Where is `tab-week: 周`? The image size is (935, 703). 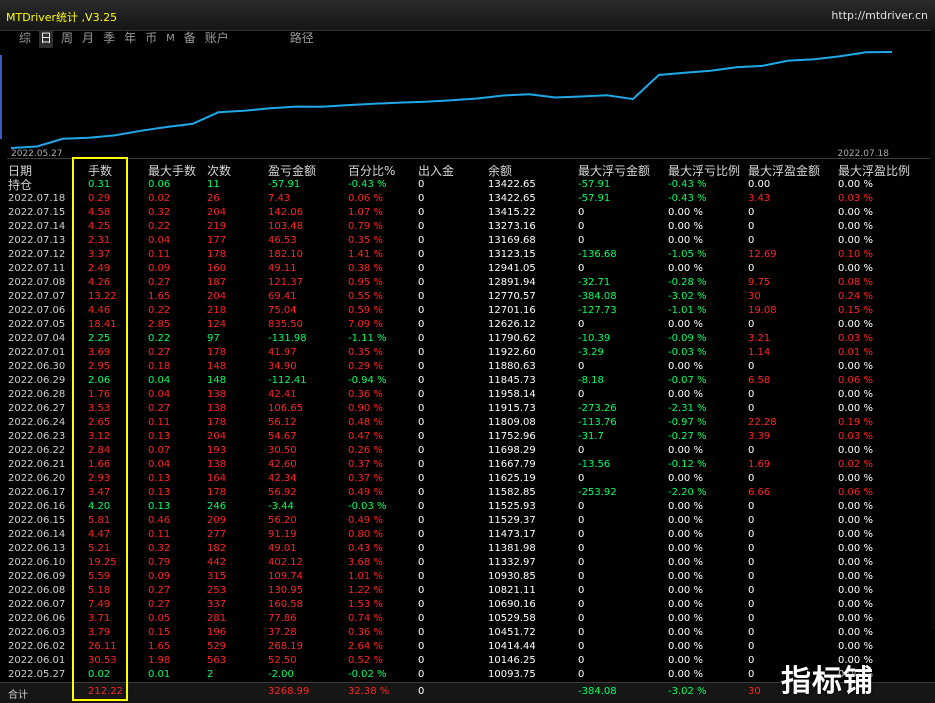 tab-week: 周 is located at coordinates (67, 38).